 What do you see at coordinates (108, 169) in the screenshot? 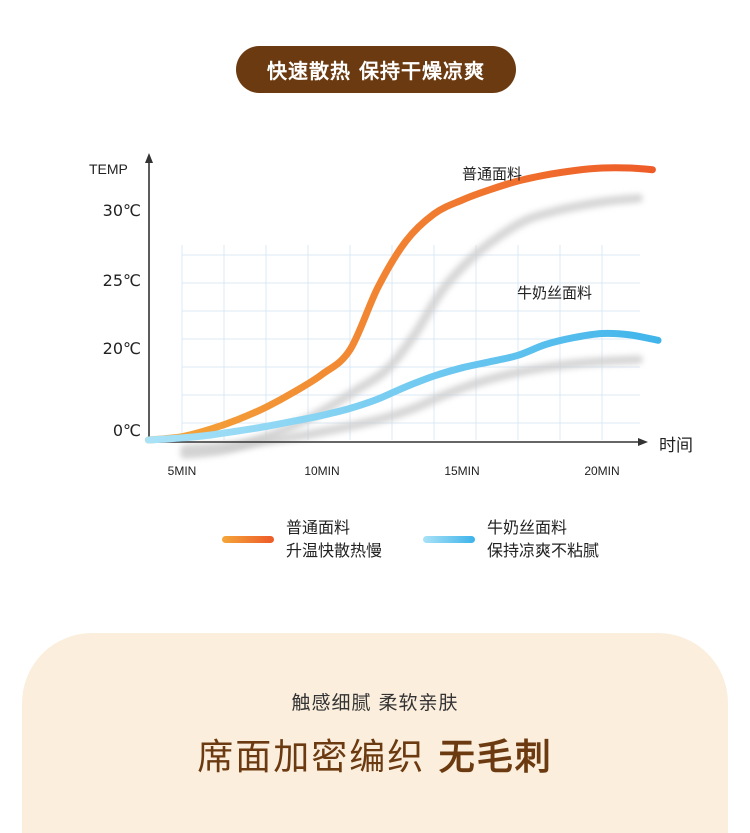
I see `y-axis-title: TEMP` at bounding box center [108, 169].